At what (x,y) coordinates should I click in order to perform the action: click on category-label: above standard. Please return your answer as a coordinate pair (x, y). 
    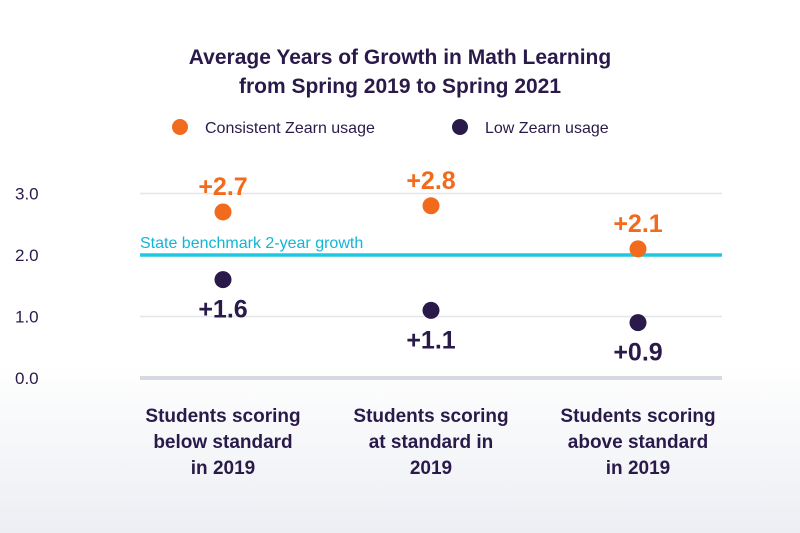
    Looking at the image, I should click on (638, 442).